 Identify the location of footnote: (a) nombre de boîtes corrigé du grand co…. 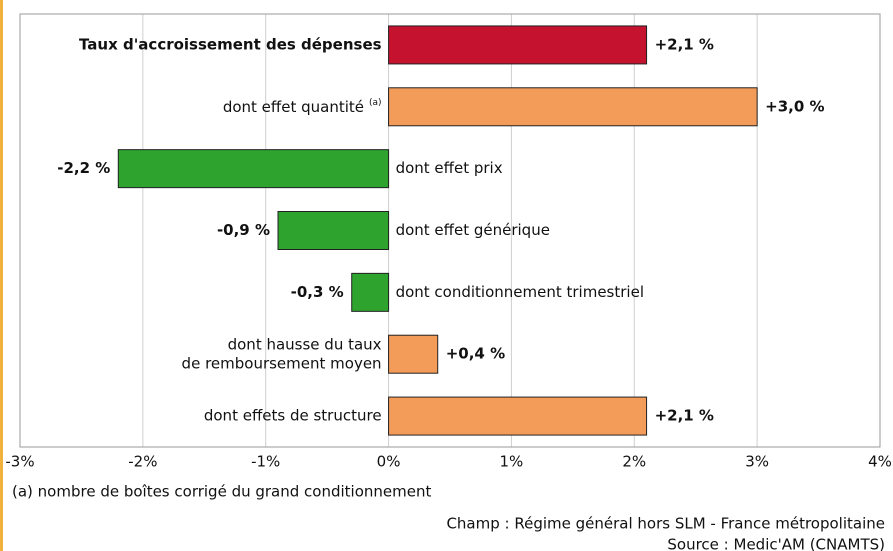
(221, 492).